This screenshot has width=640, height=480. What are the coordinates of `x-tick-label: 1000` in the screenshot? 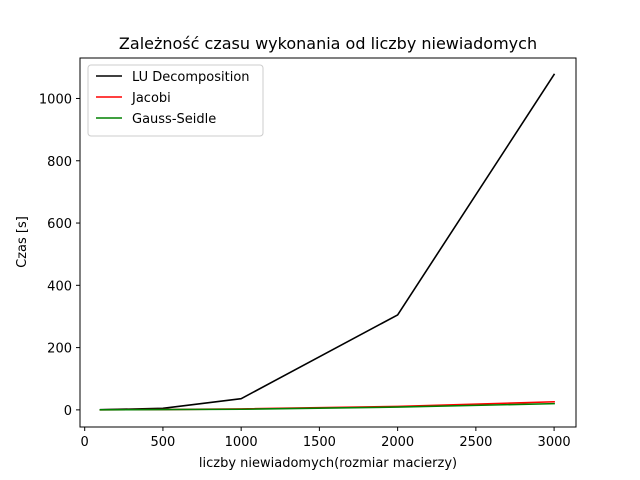 It's located at (241, 442).